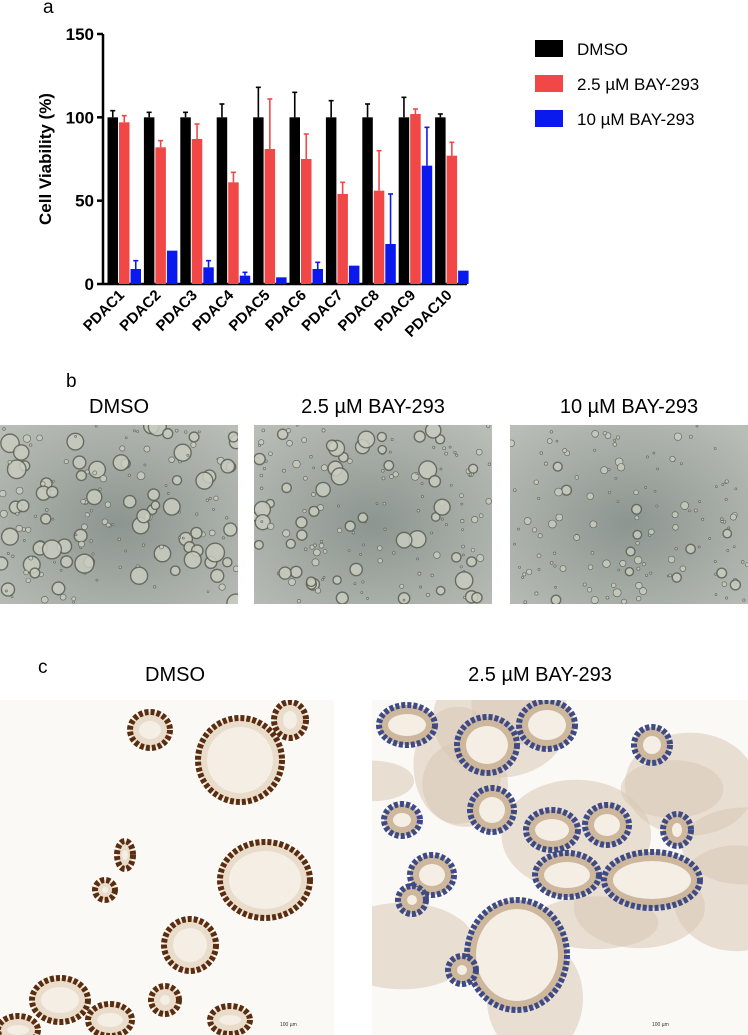  Describe the element at coordinates (540, 675) in the screenshot. I see `panel-c-title-2p5: 2.5 µM BAY-293` at that location.